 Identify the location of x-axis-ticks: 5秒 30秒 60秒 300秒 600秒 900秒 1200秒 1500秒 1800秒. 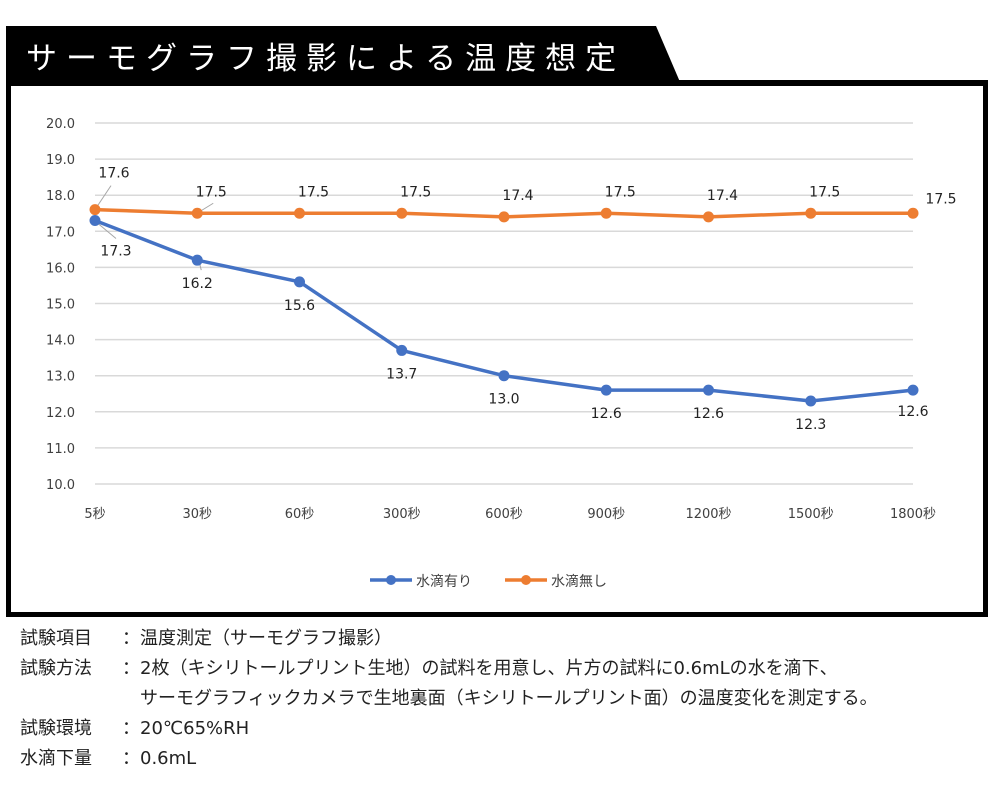
(510, 514).